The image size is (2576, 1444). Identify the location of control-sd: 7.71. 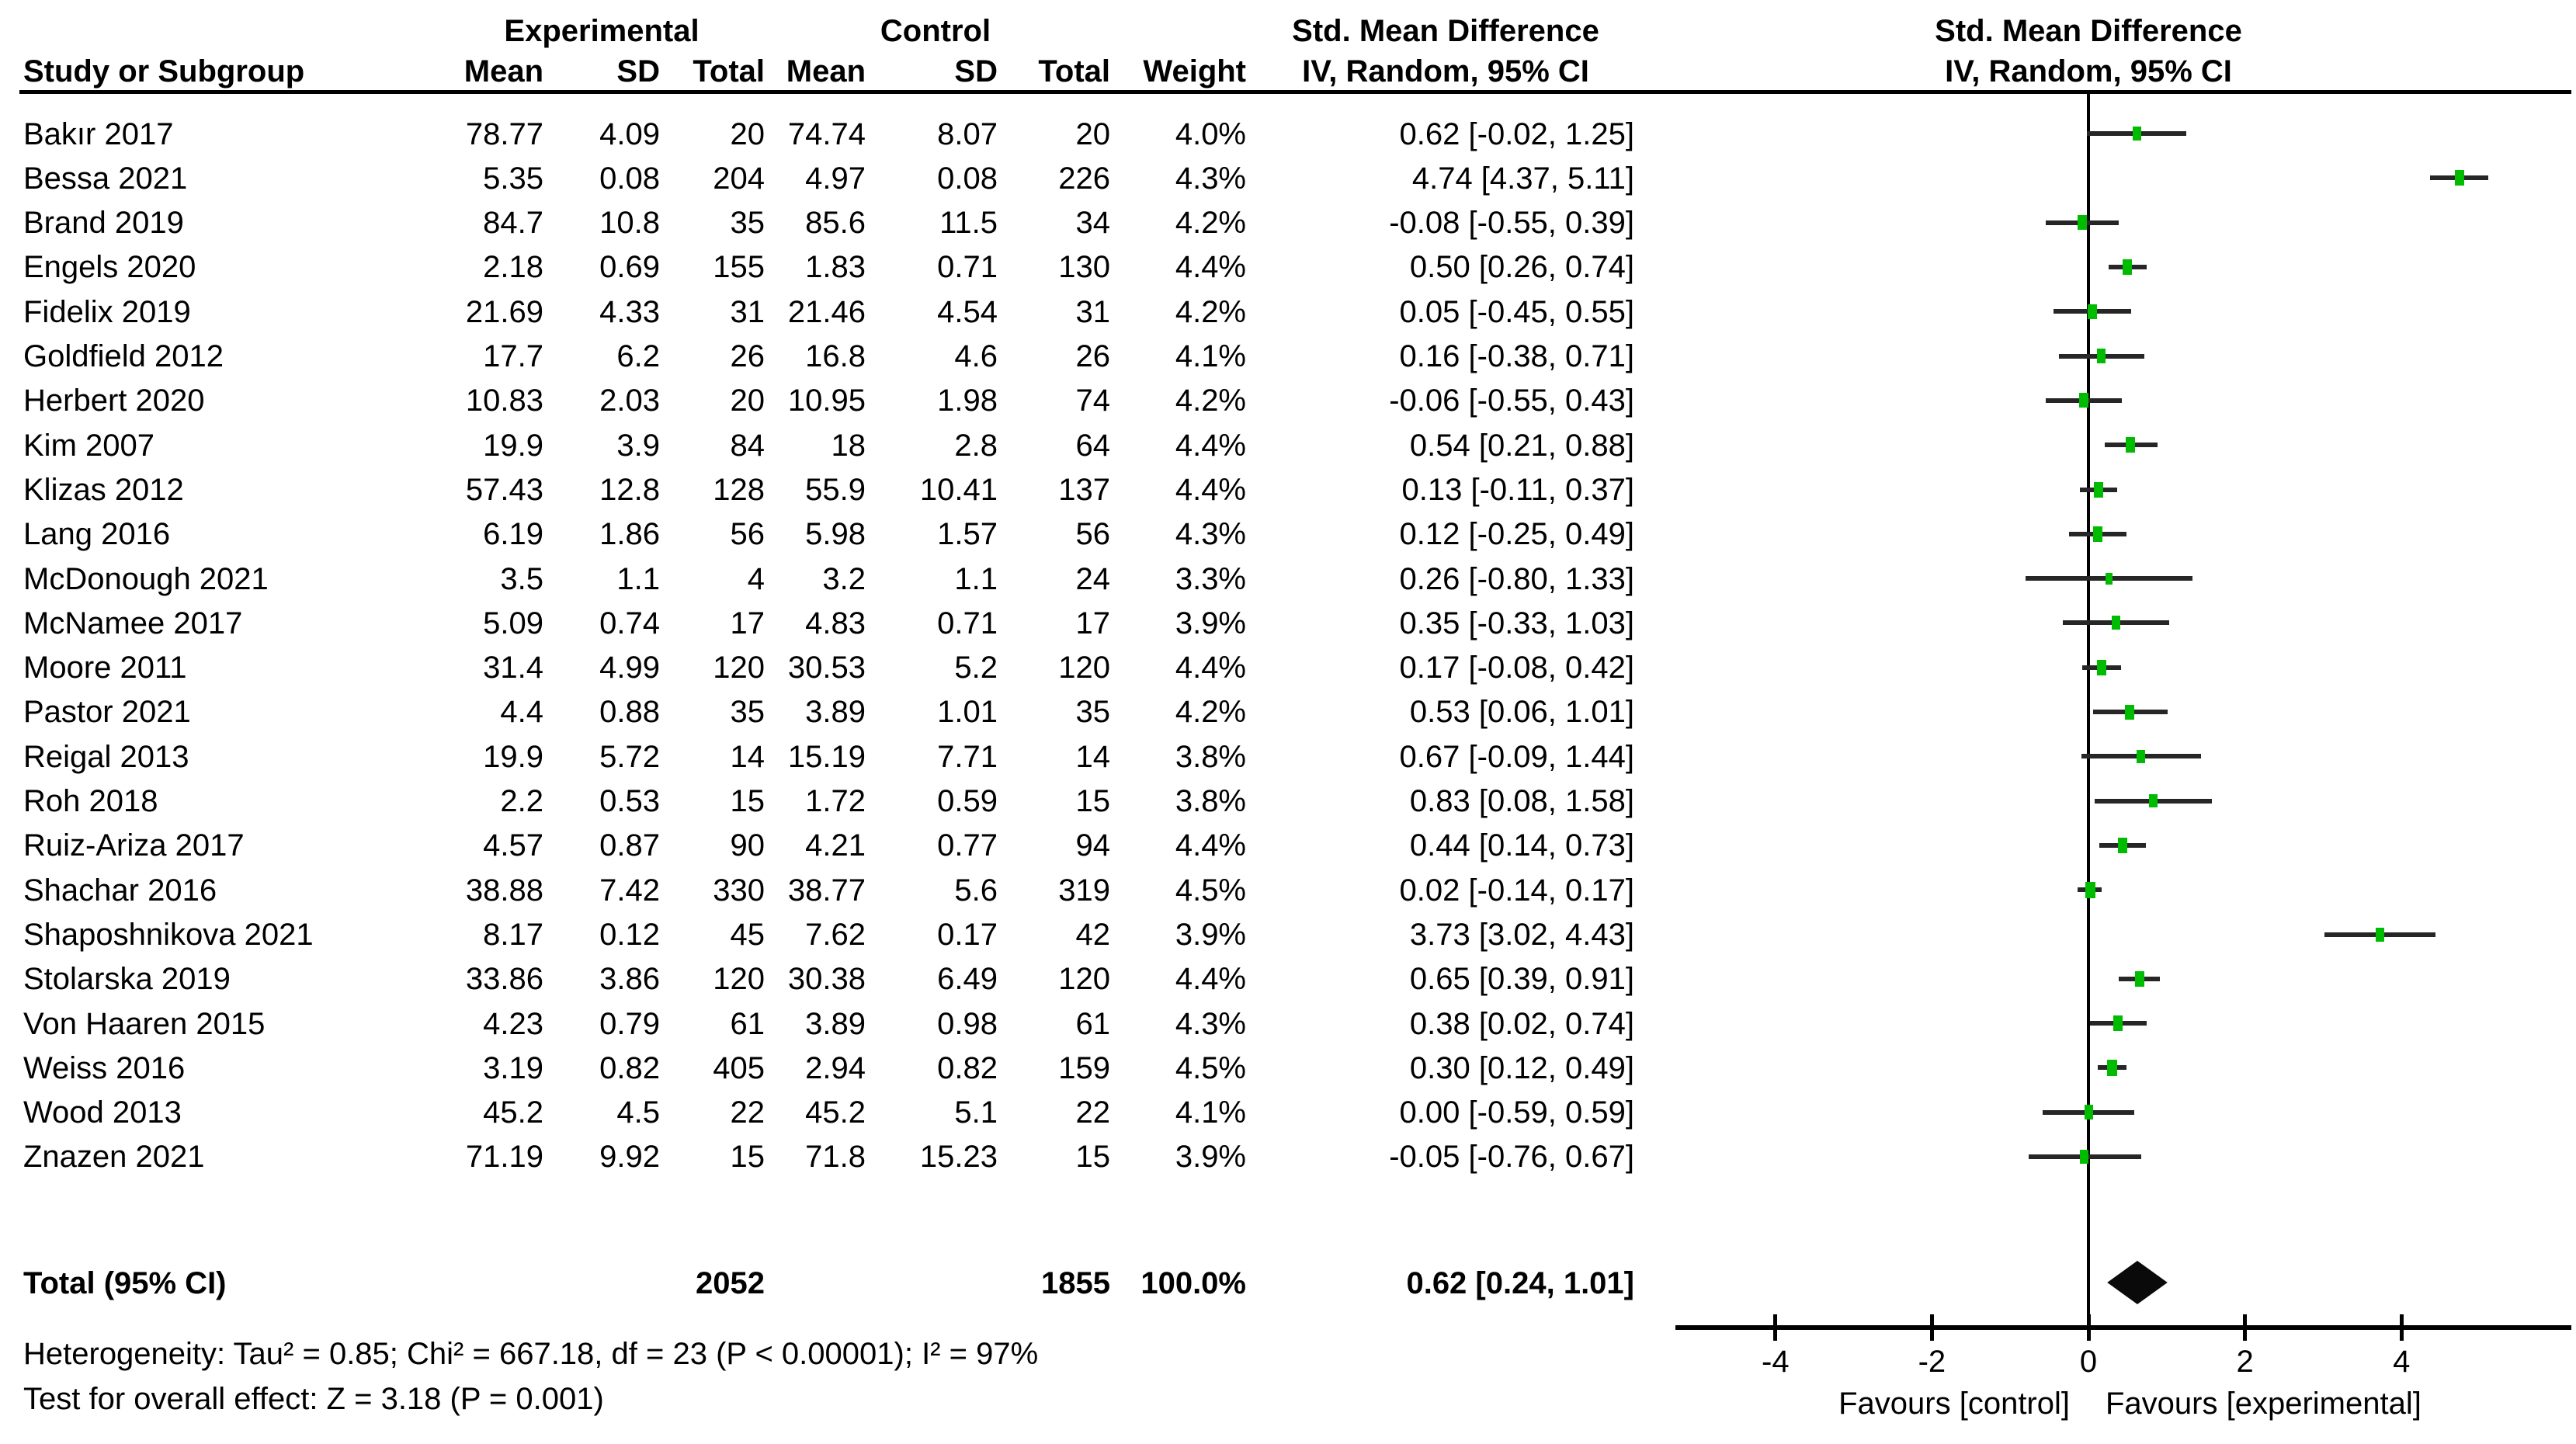
(967, 756).